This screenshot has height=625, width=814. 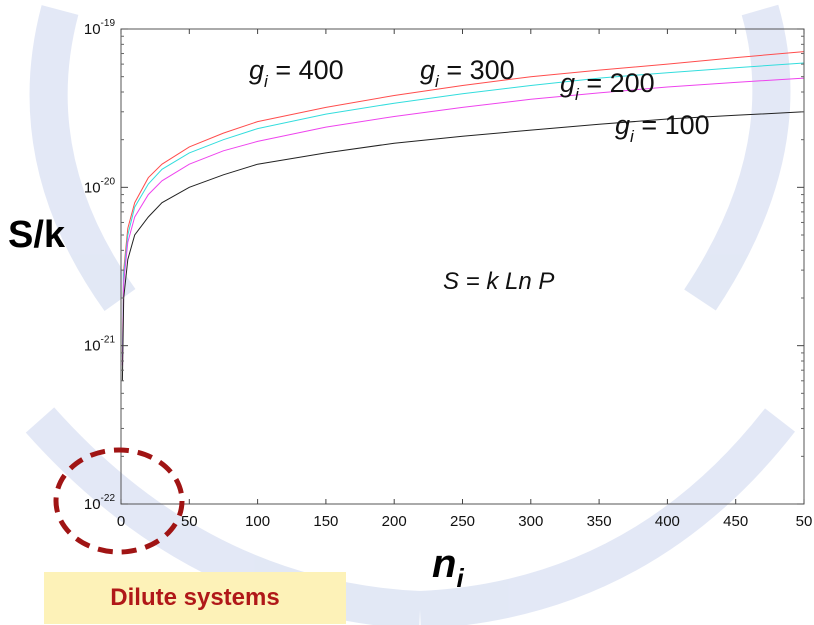 I want to click on x-tick-label: 100, so click(x=257, y=521).